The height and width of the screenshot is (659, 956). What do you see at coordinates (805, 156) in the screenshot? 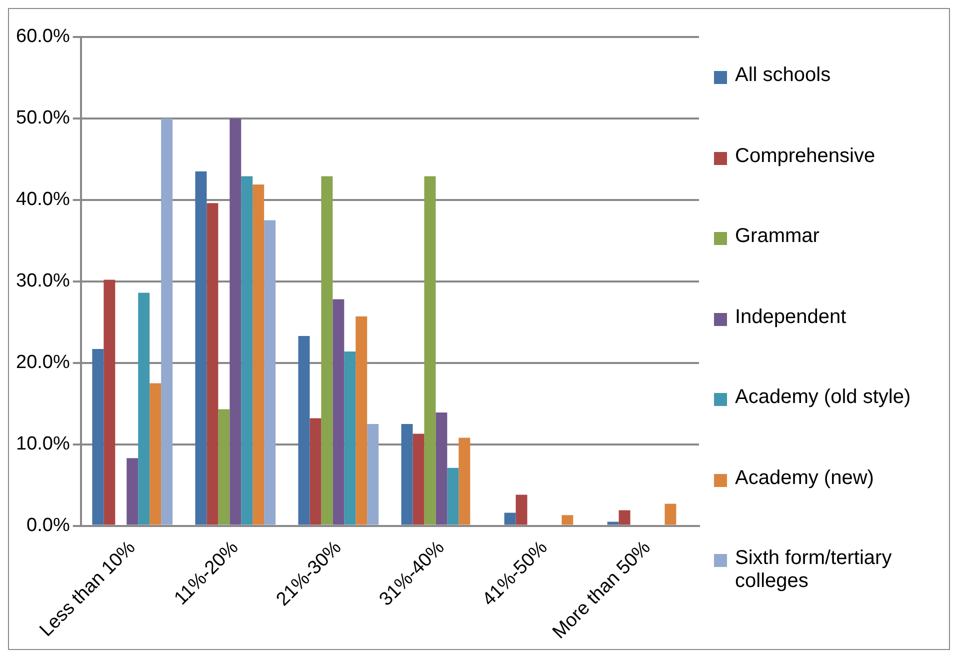
I see `legend-label: Comprehensive` at bounding box center [805, 156].